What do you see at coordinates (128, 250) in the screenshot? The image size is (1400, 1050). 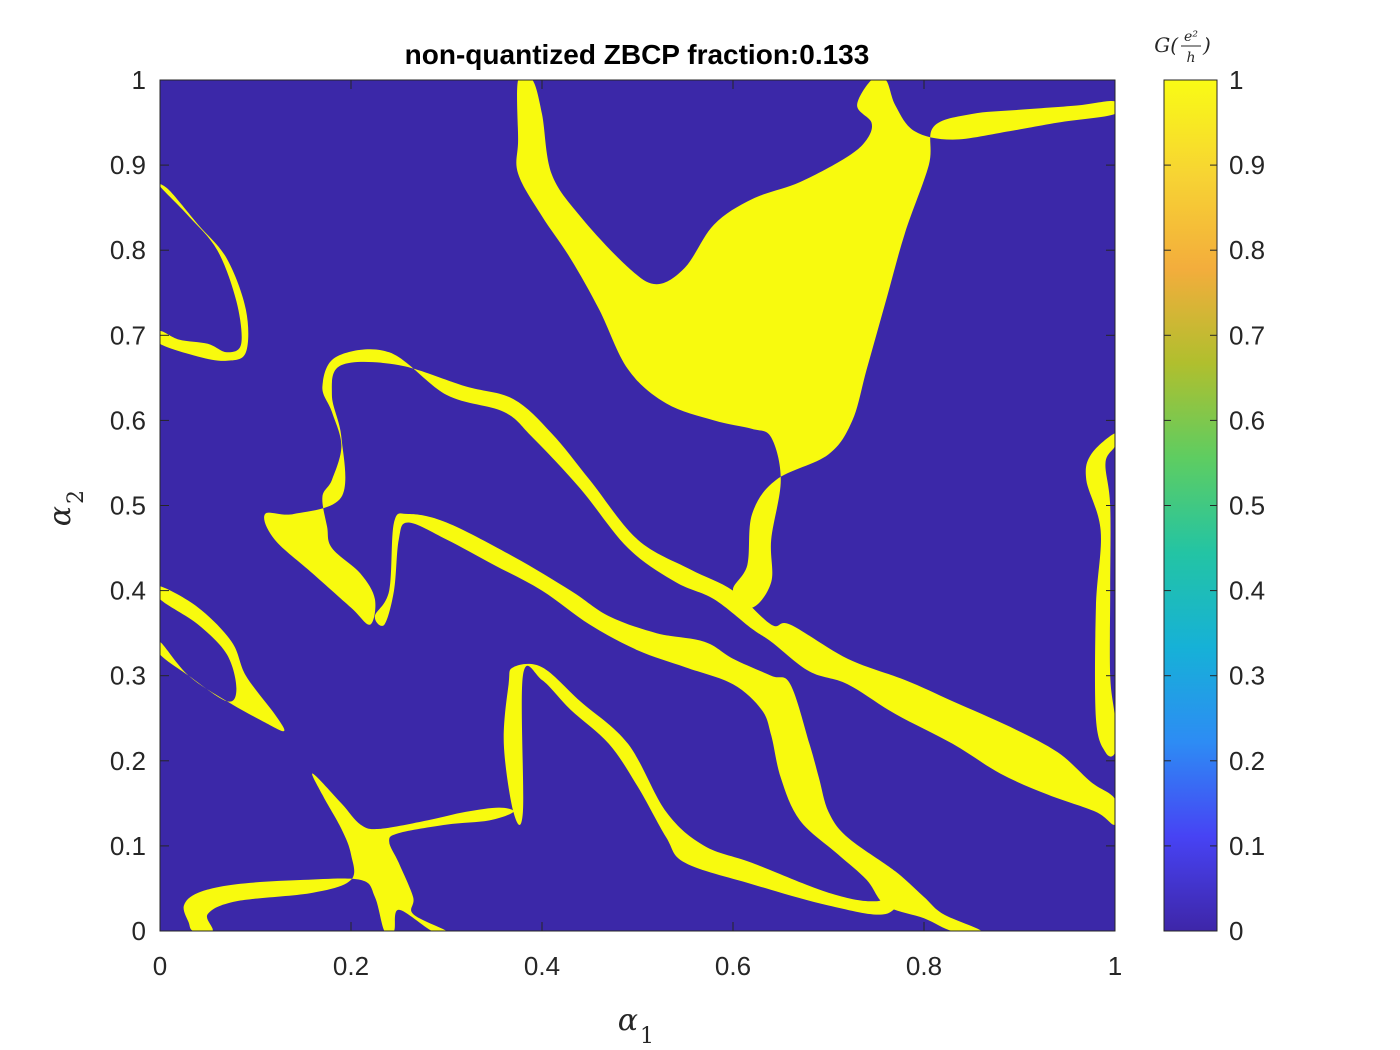 I see `y-tick-label: 0.8` at bounding box center [128, 250].